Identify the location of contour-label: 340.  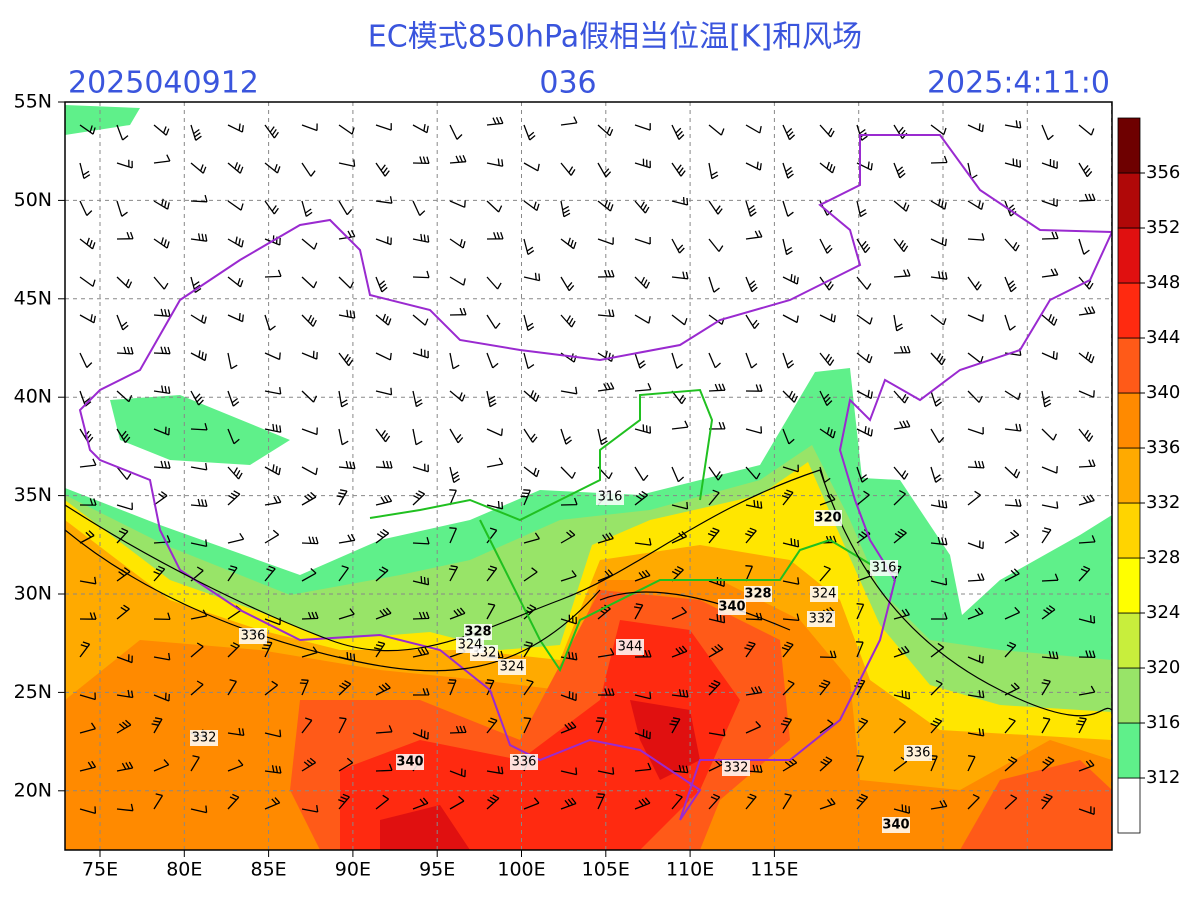
(895, 825).